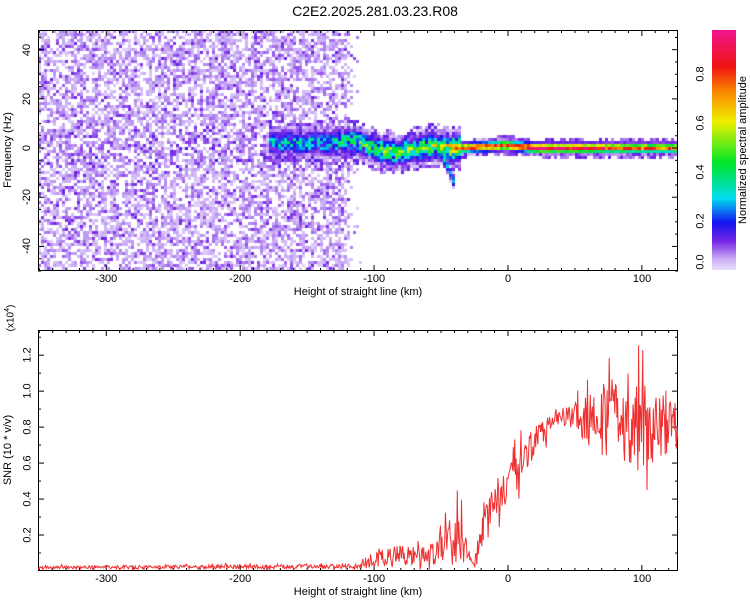 The width and height of the screenshot is (750, 600). I want to click on top-y-axis-label: Frequency (Hz), so click(8, 150).